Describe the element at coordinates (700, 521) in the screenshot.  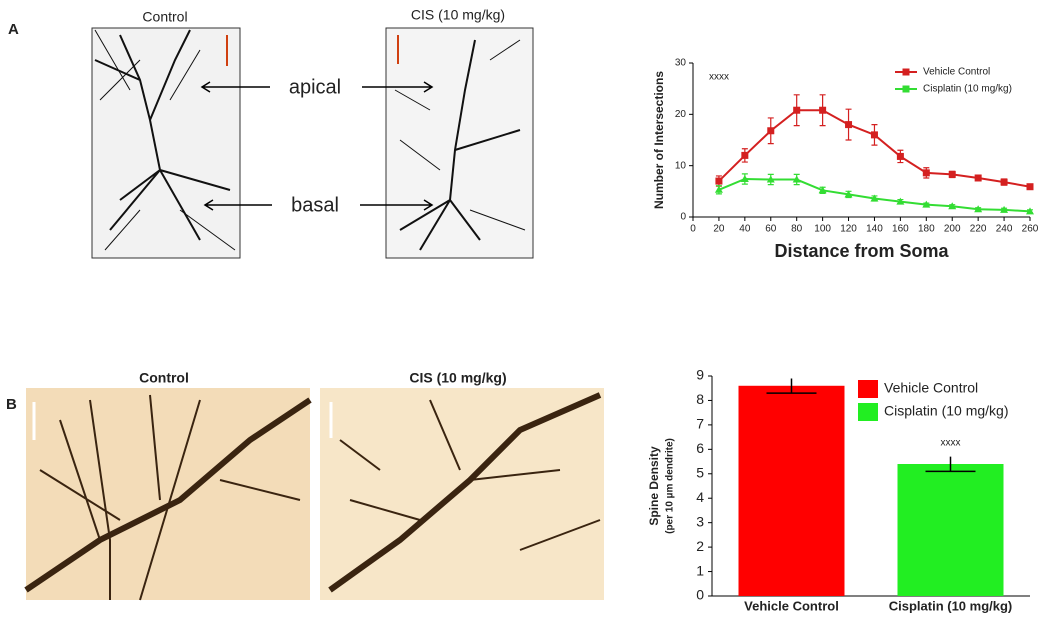
I see `y-tick-label: 3` at that location.